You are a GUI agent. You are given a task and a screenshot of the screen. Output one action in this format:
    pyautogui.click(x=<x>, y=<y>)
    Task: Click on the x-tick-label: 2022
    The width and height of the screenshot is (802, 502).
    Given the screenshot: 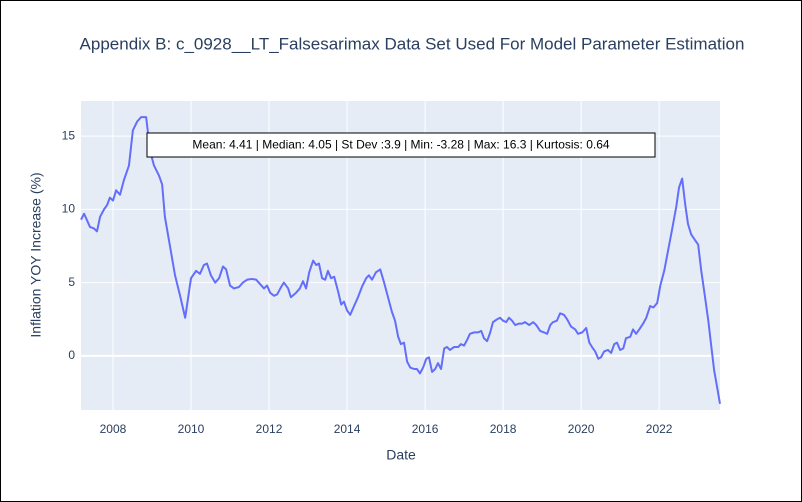 What is the action you would take?
    pyautogui.click(x=659, y=429)
    